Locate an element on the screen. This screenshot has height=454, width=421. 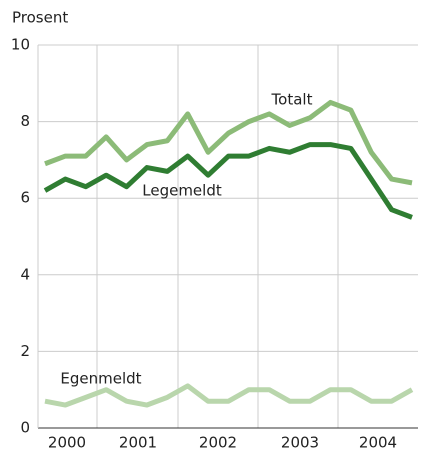
x-tick-label: 2001 is located at coordinates (138, 443).